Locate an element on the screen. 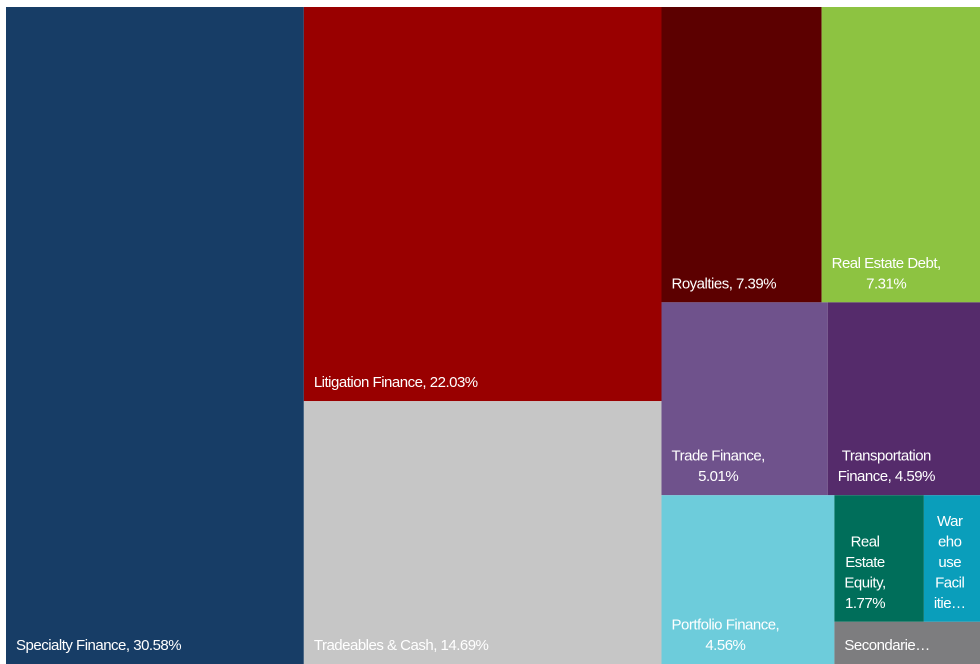  tile-label-line: Tradeables & Cash, 14.69% is located at coordinates (401, 645).